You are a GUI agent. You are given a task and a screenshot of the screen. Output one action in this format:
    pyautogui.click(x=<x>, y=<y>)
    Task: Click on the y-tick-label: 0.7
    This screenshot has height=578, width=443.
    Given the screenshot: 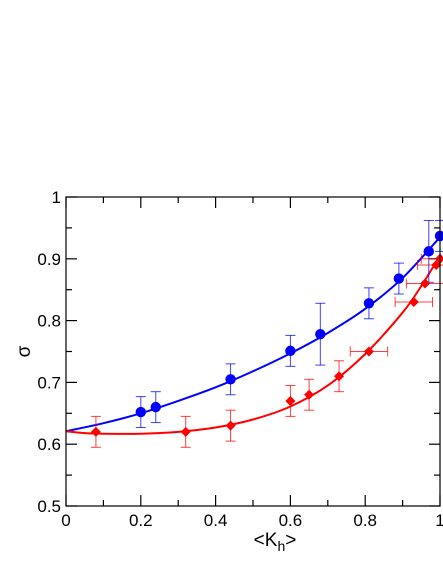 What is the action you would take?
    pyautogui.click(x=49, y=382)
    